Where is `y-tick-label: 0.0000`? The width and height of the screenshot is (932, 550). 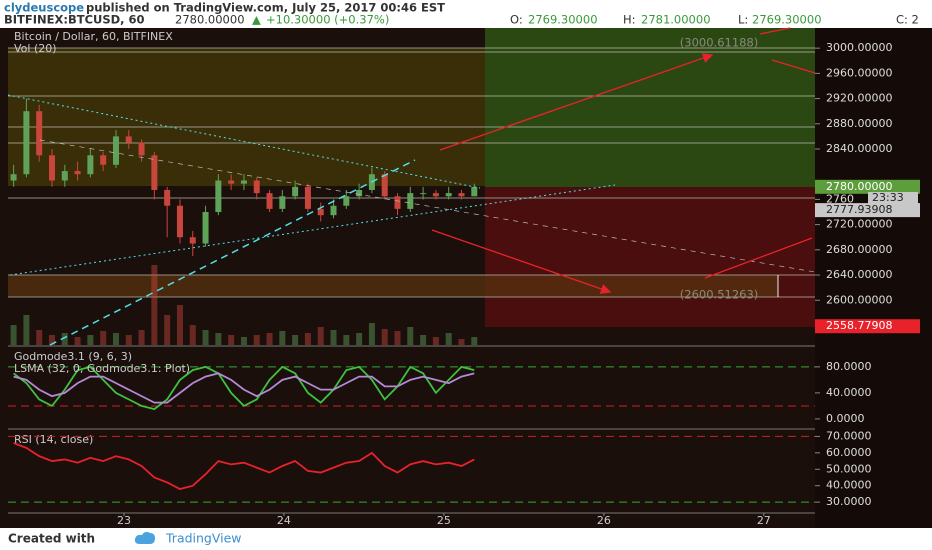 y-tick-label: 0.0000 is located at coordinates (845, 418).